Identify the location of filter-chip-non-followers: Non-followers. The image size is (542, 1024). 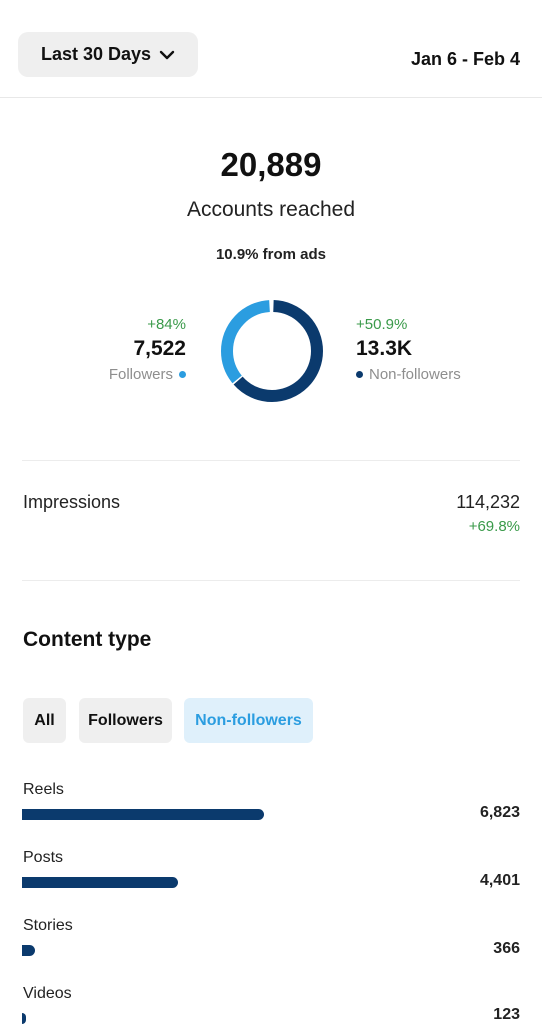
(248, 720).